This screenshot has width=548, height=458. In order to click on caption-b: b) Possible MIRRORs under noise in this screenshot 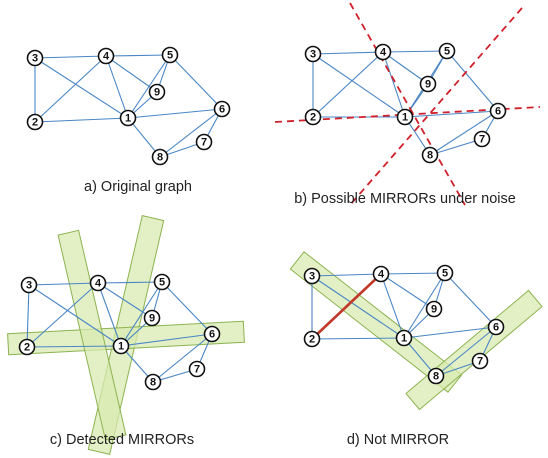, I will do `click(405, 199)`.